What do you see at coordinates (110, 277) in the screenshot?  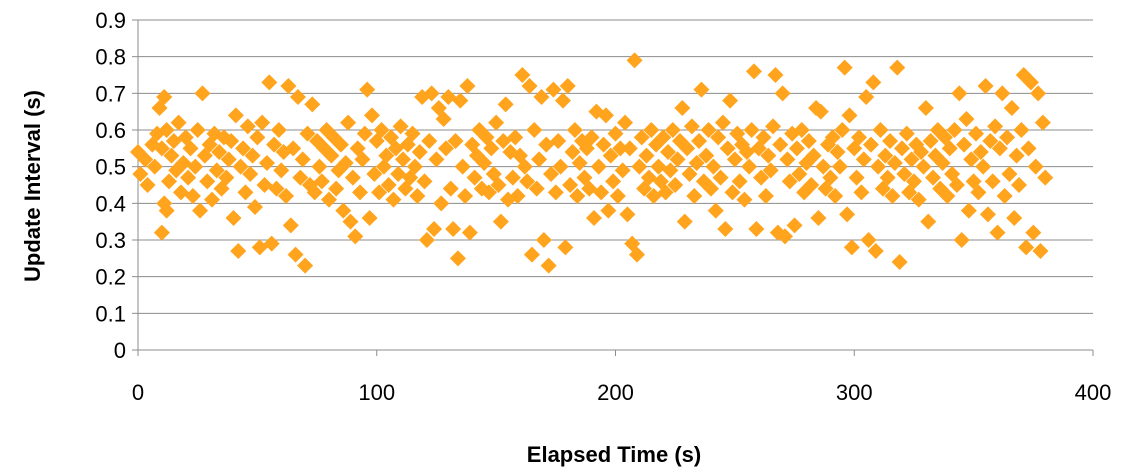 I see `y-tick-label: 0.2` at bounding box center [110, 277].